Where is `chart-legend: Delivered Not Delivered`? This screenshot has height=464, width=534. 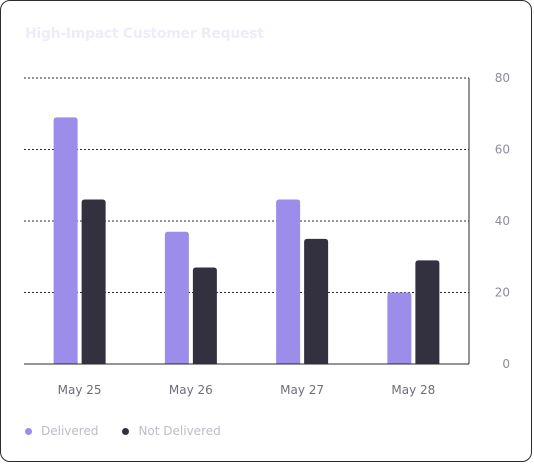 chart-legend: Delivered Not Delivered is located at coordinates (135, 431).